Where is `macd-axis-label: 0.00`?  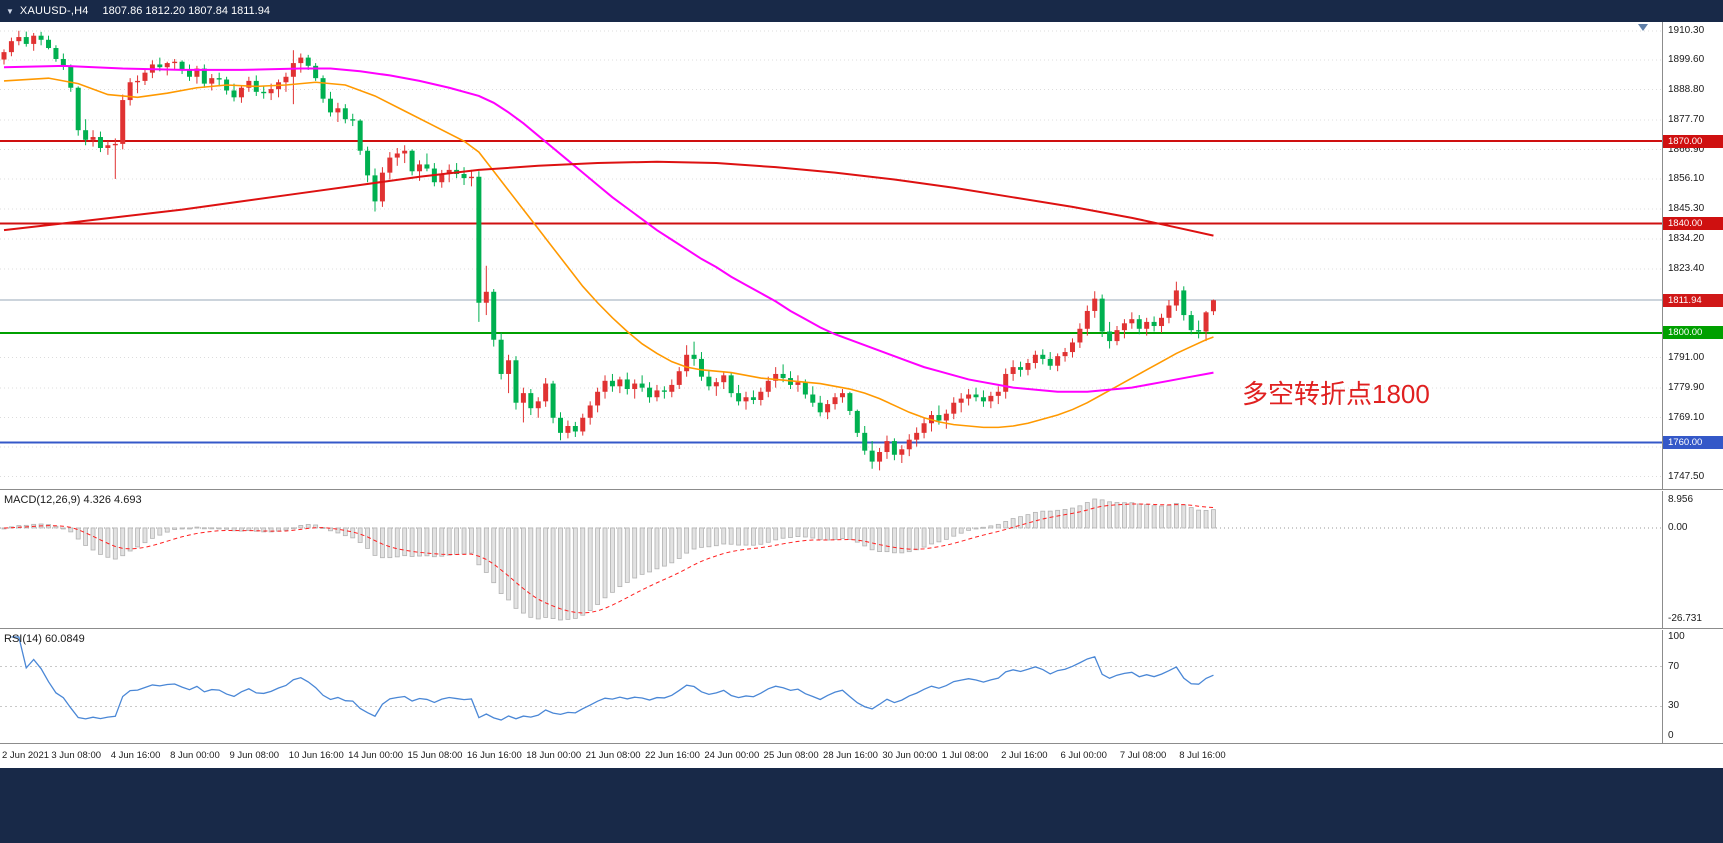 macd-axis-label: 0.00 is located at coordinates (1678, 527).